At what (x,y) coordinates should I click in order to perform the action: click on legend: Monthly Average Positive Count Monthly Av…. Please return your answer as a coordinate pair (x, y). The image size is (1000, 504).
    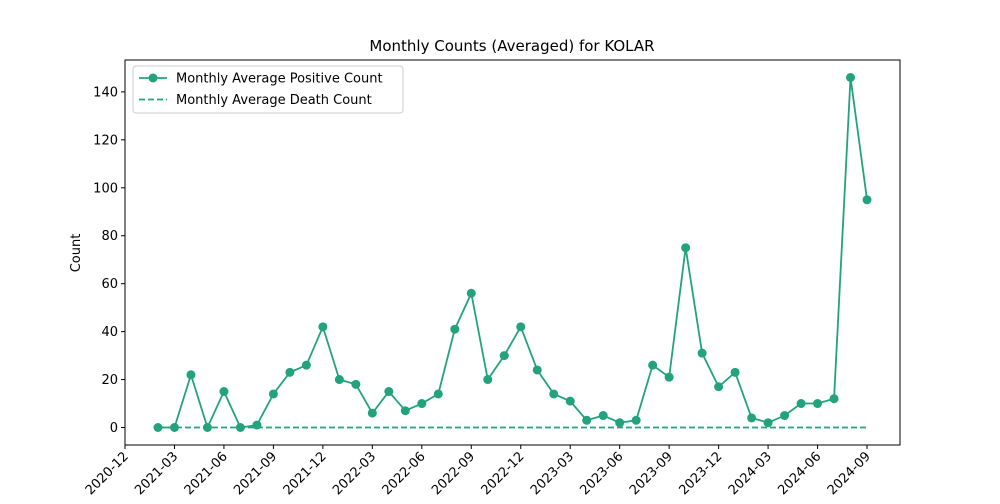
    Looking at the image, I should click on (268, 89).